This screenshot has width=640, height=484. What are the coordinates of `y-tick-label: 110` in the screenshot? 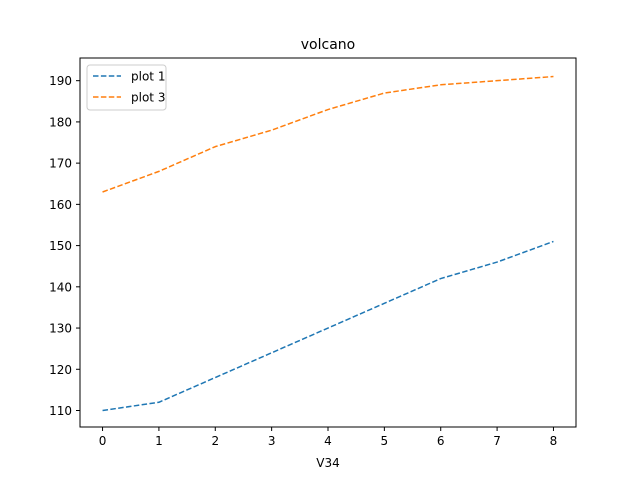 It's located at (60, 411).